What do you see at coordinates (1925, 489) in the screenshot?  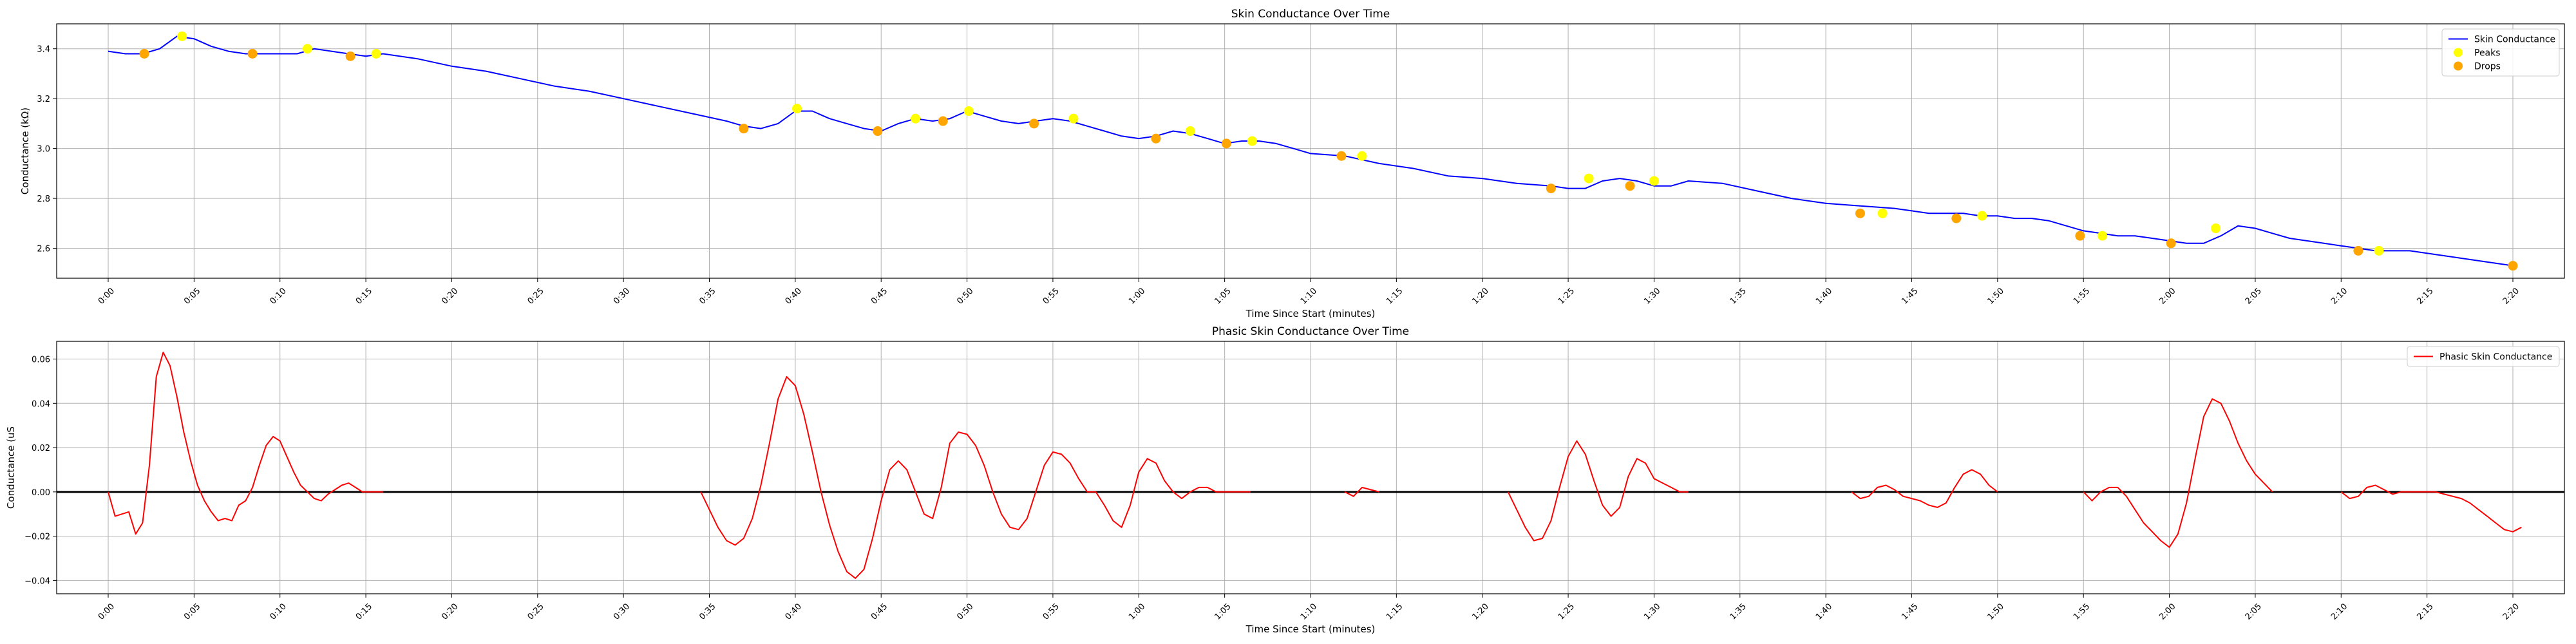 I see `series-line-phasic-skin-conductance-seg4` at bounding box center [1925, 489].